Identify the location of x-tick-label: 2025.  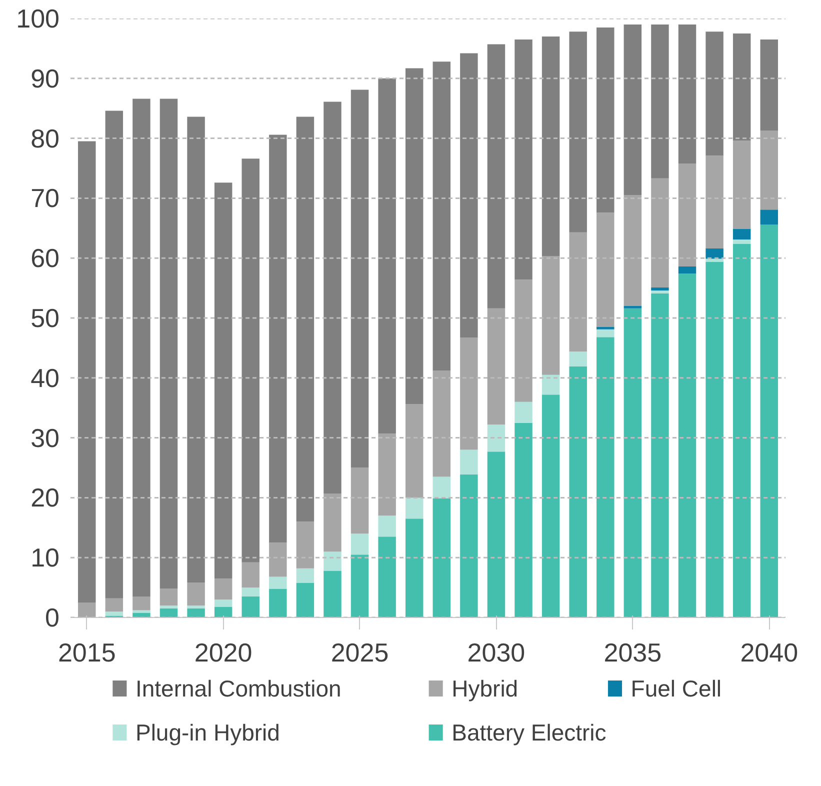
(359, 653).